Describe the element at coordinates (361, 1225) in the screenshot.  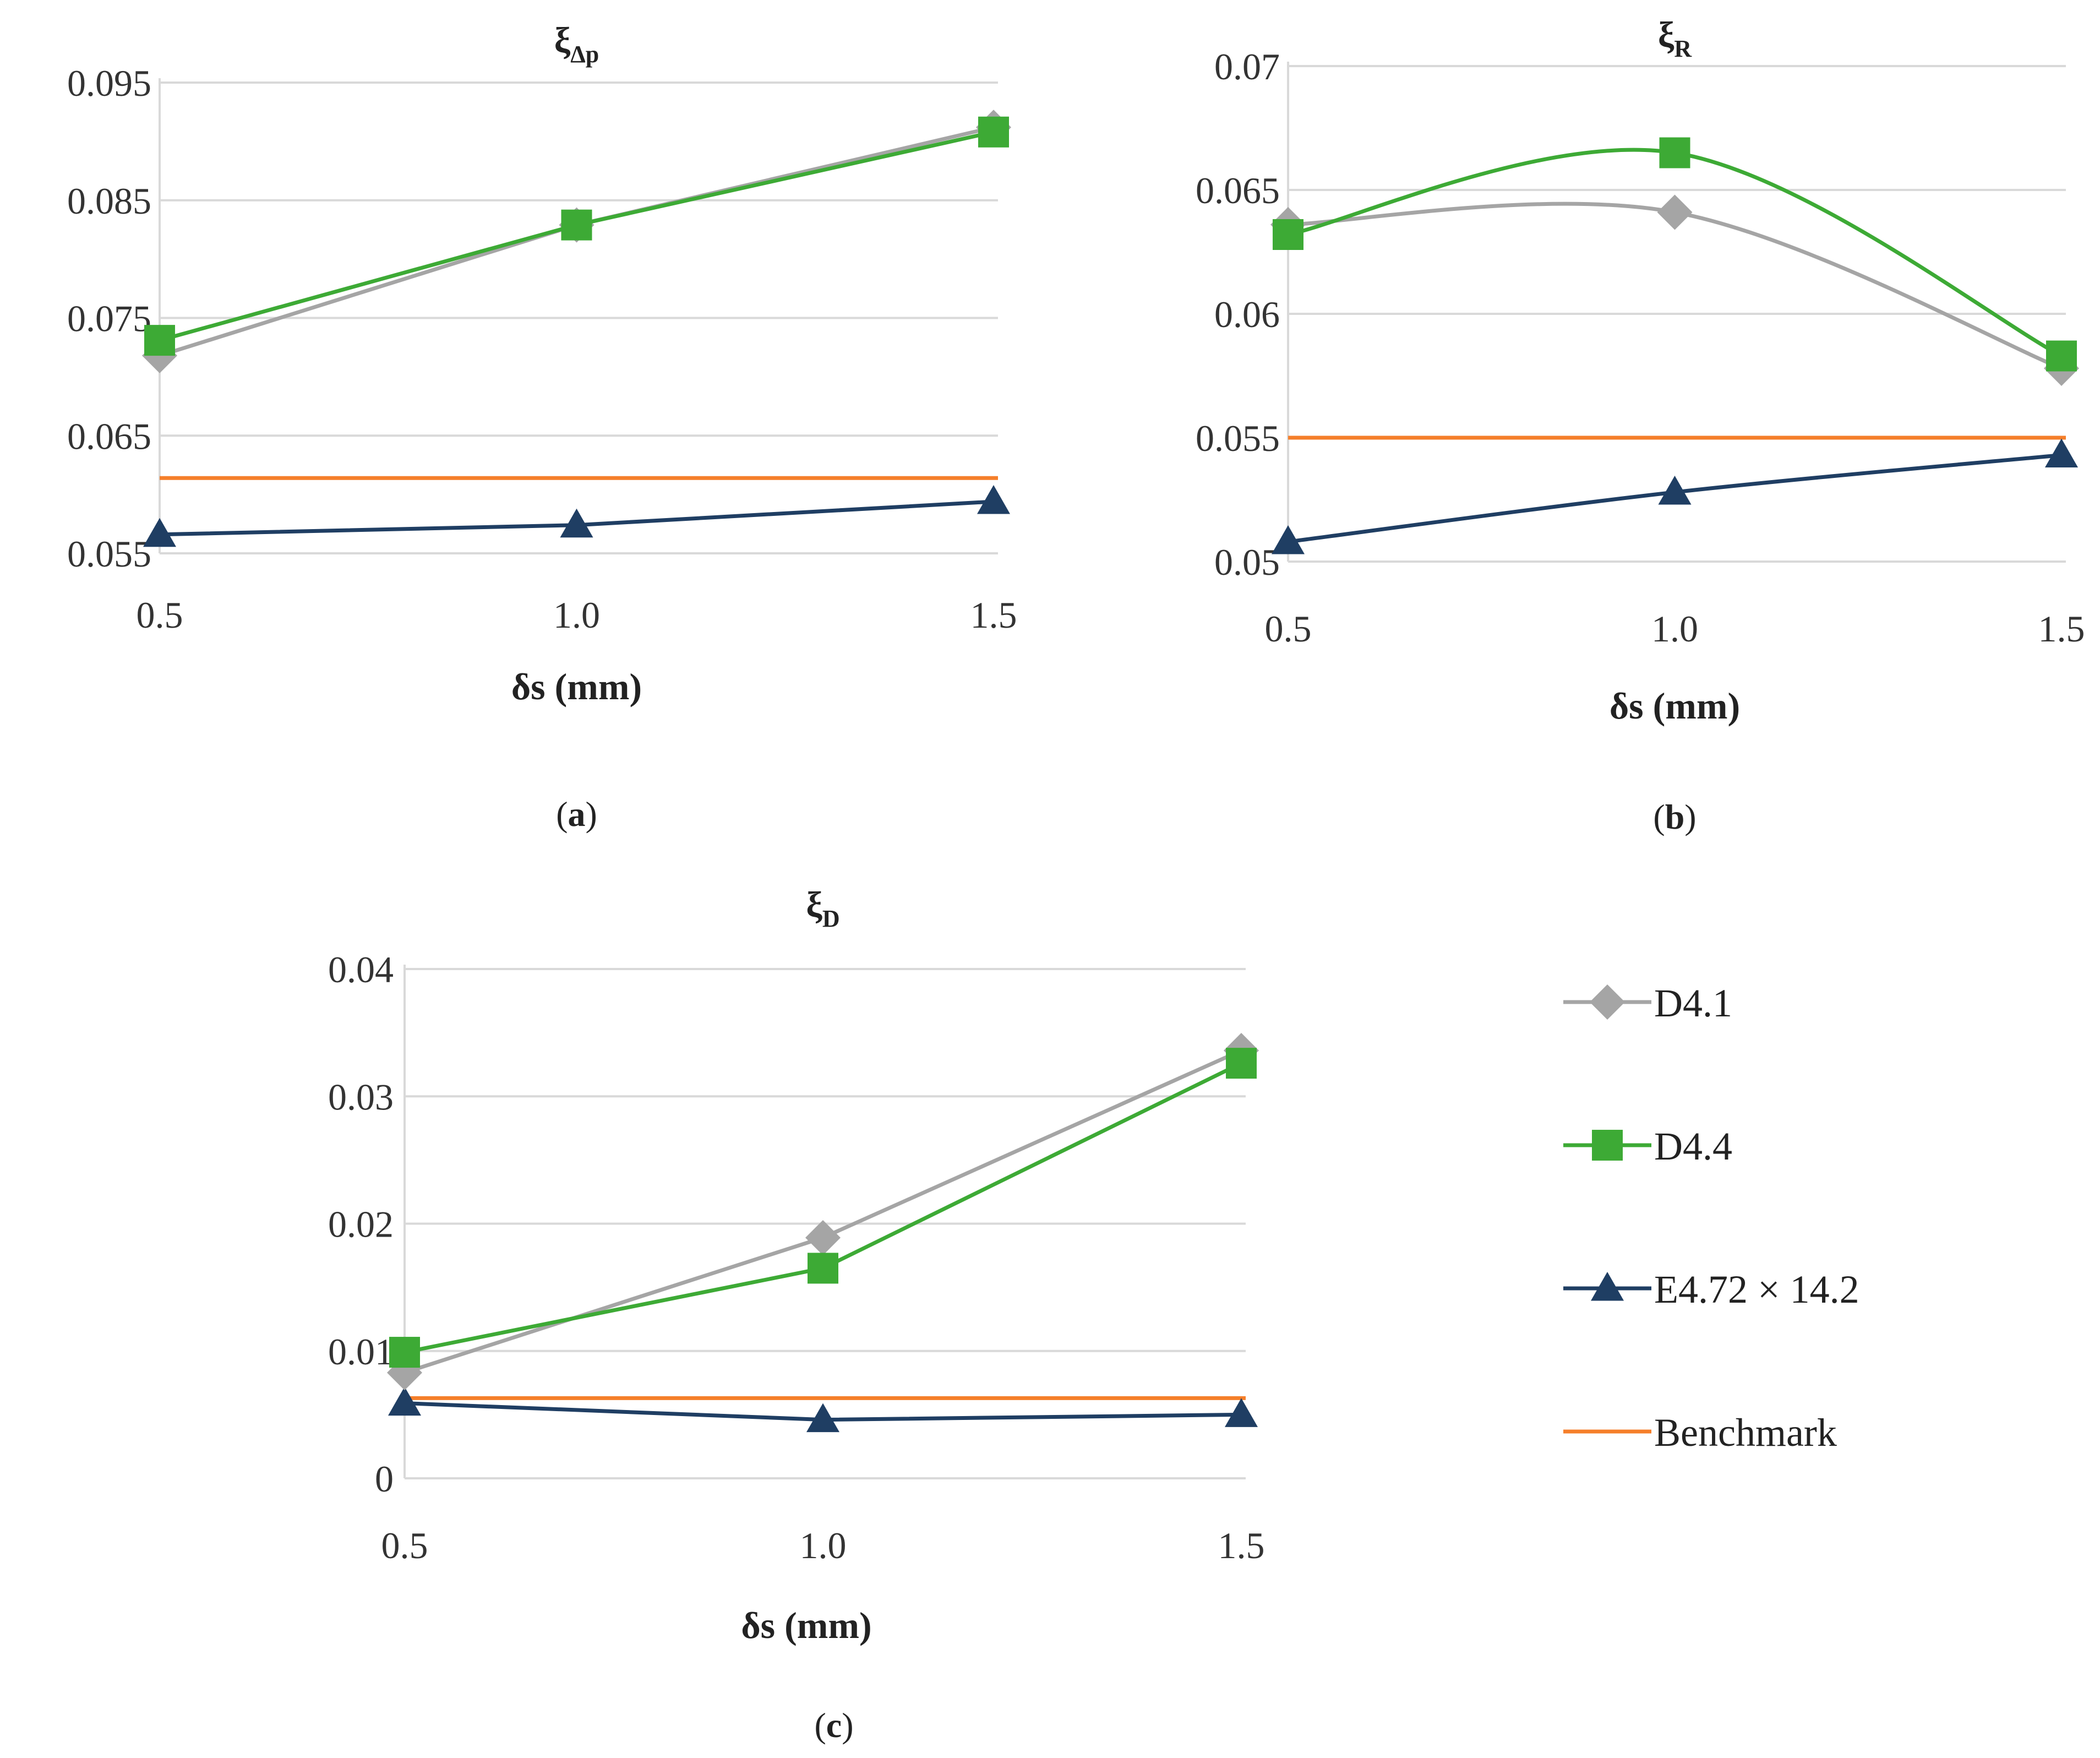
I see `chart-c-y-tick-label: 0.02` at that location.